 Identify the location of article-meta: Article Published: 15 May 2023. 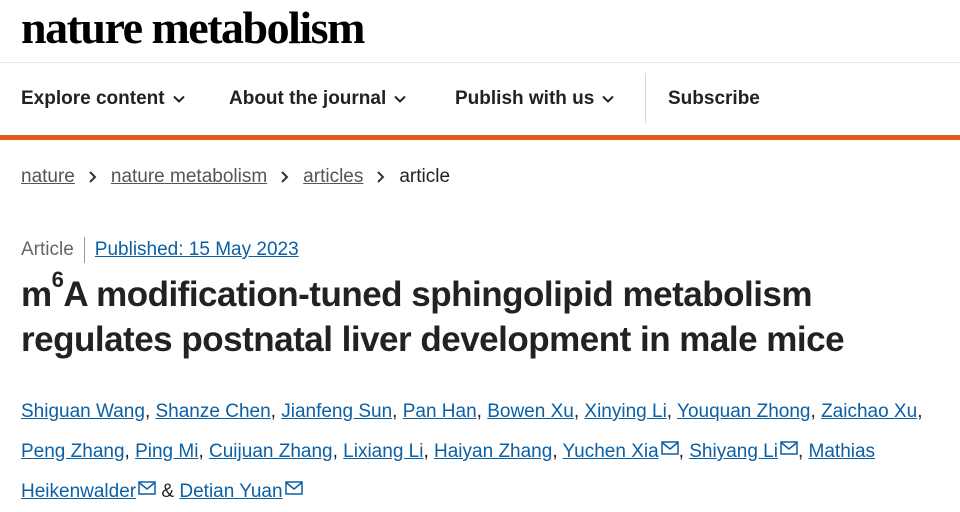
(160, 250).